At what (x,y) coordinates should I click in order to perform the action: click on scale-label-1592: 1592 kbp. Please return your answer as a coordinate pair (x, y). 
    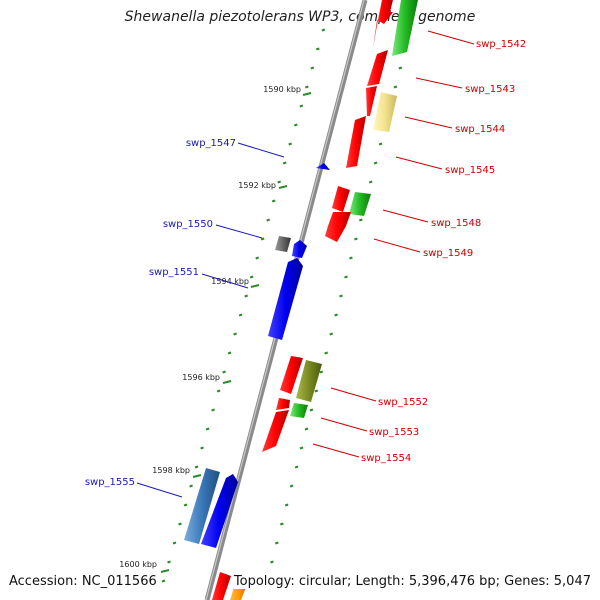
    Looking at the image, I should click on (257, 185).